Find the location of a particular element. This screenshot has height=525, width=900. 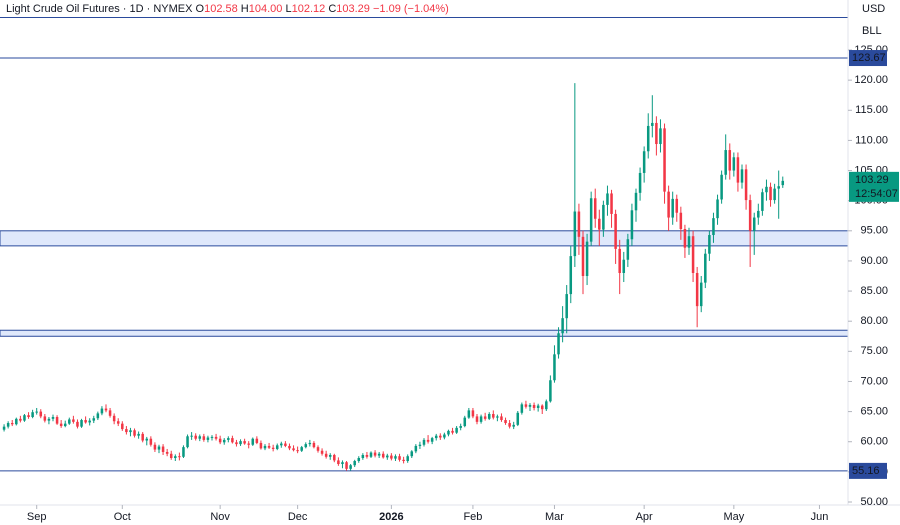

price-label-bg is located at coordinates (868, 58).